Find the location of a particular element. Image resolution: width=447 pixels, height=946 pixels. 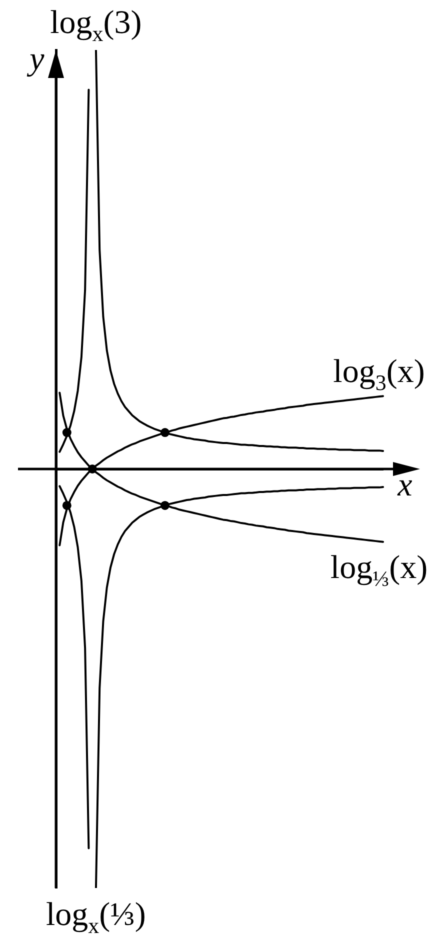

y-axis-title: y is located at coordinates (35, 60).